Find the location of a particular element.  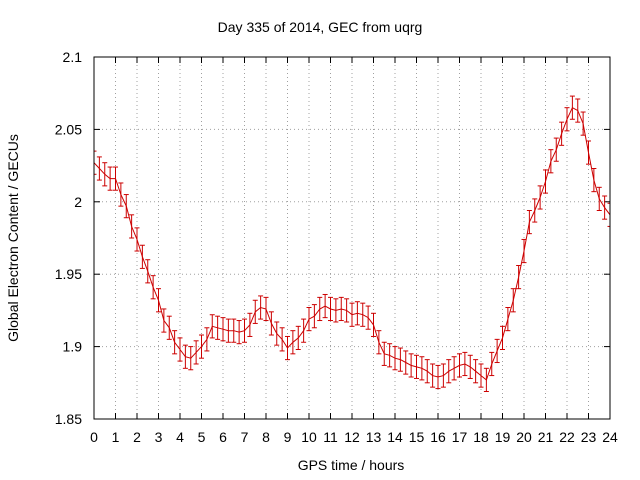

x-axis-label: GPS time / hours is located at coordinates (351, 465).